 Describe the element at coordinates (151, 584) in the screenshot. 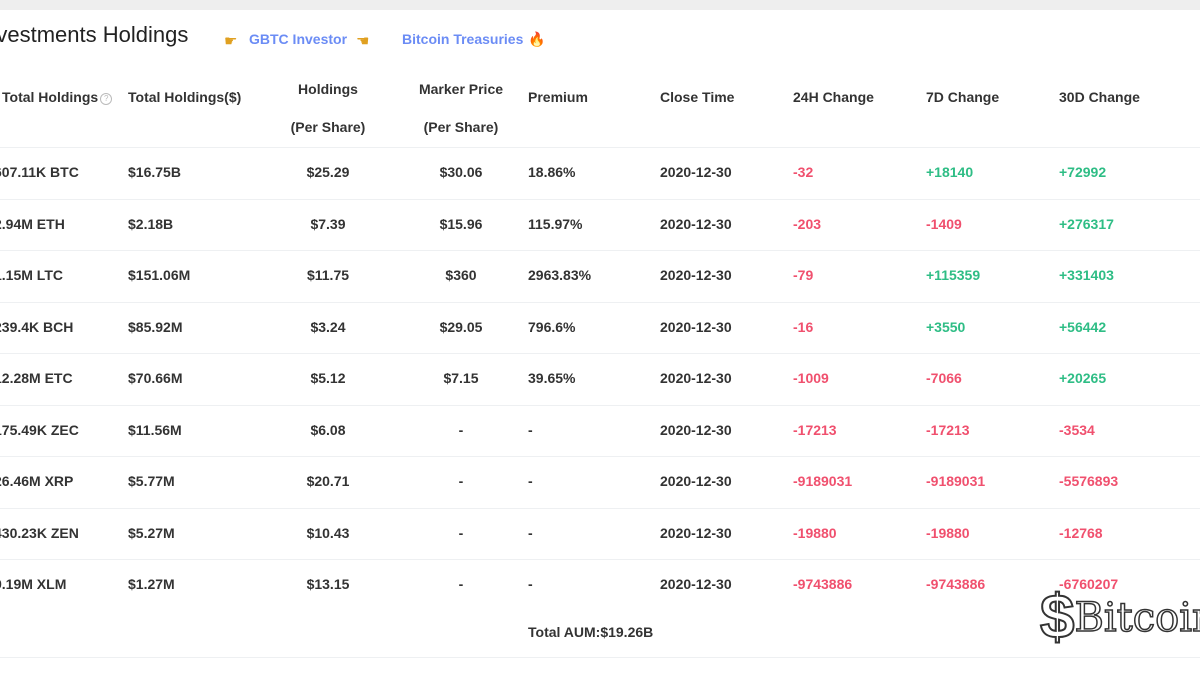

I see `usd-cell: $1.27M` at that location.